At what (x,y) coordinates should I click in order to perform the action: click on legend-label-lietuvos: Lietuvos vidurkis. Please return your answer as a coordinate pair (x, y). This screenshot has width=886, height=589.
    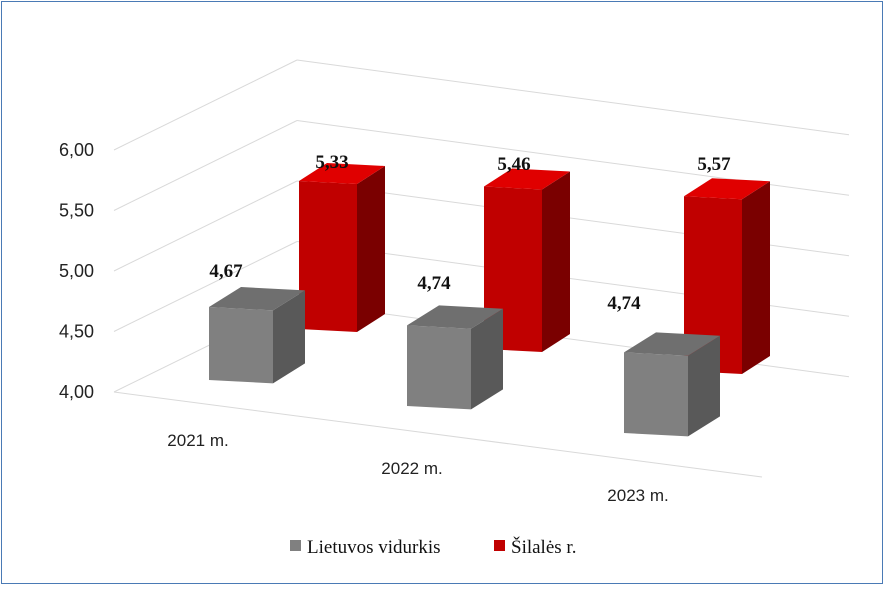
    Looking at the image, I should click on (374, 547).